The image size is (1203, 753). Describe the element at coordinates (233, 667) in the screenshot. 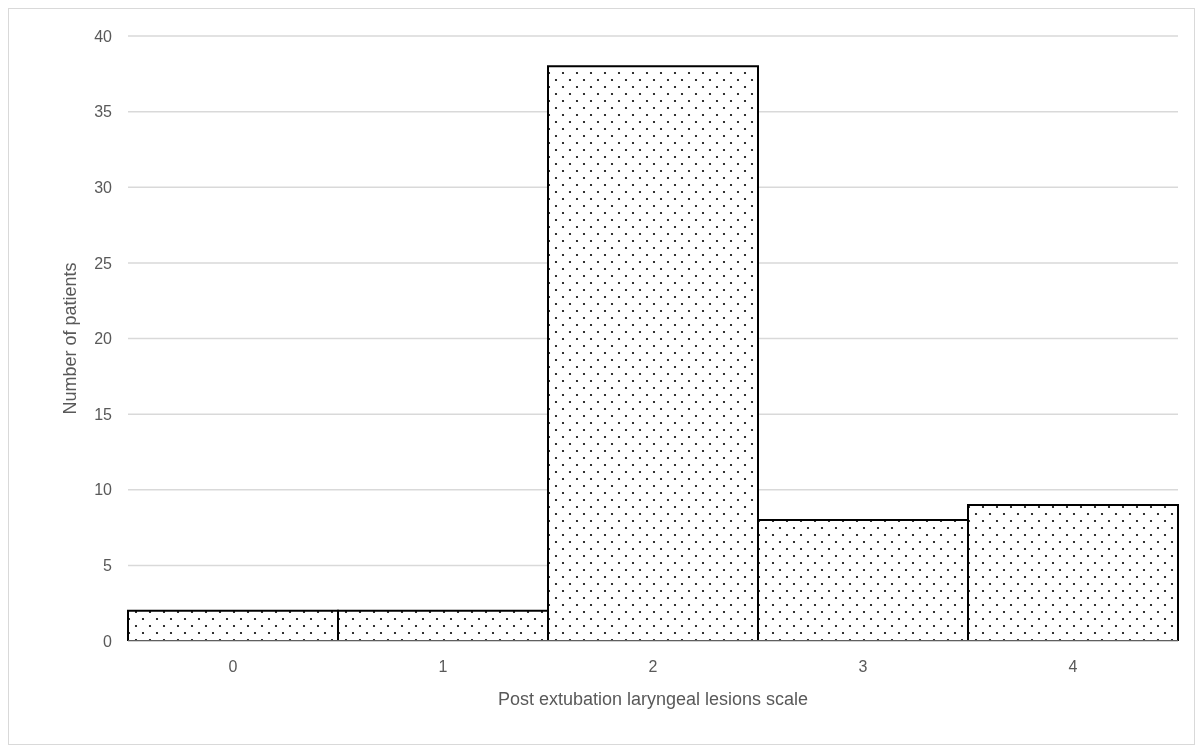

I see `x-tick-label: 0` at that location.